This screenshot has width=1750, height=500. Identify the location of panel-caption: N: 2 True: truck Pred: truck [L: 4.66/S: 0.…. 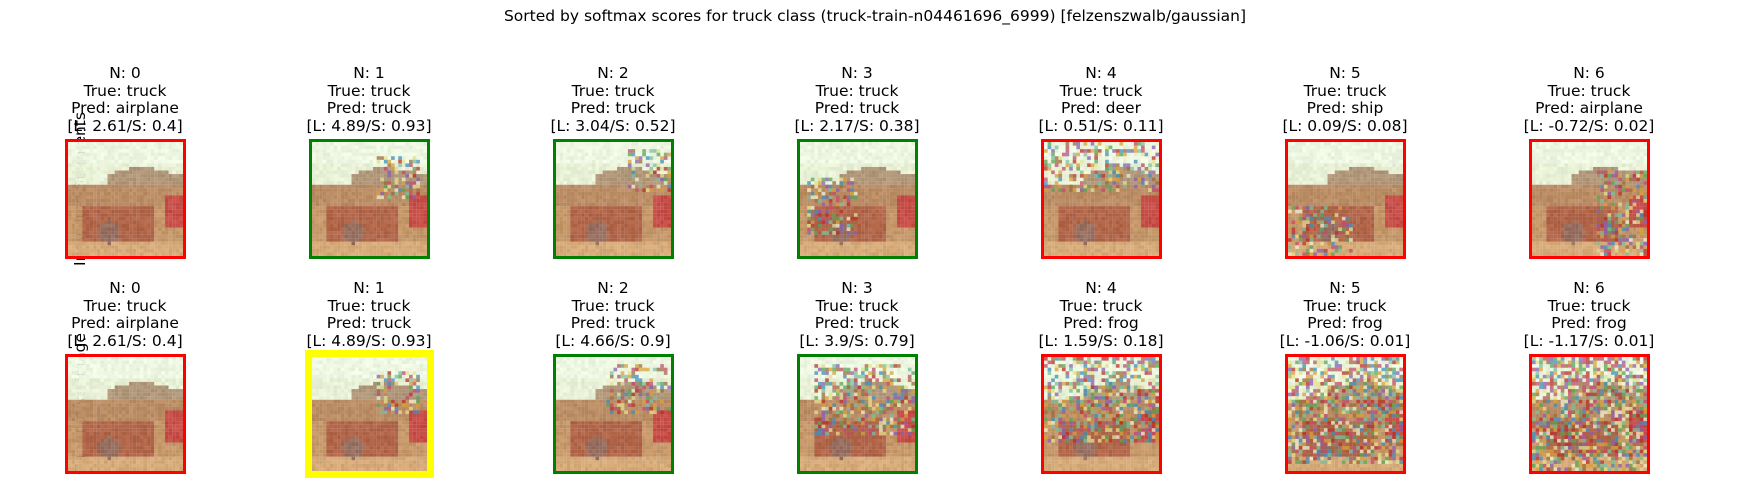
(613, 314).